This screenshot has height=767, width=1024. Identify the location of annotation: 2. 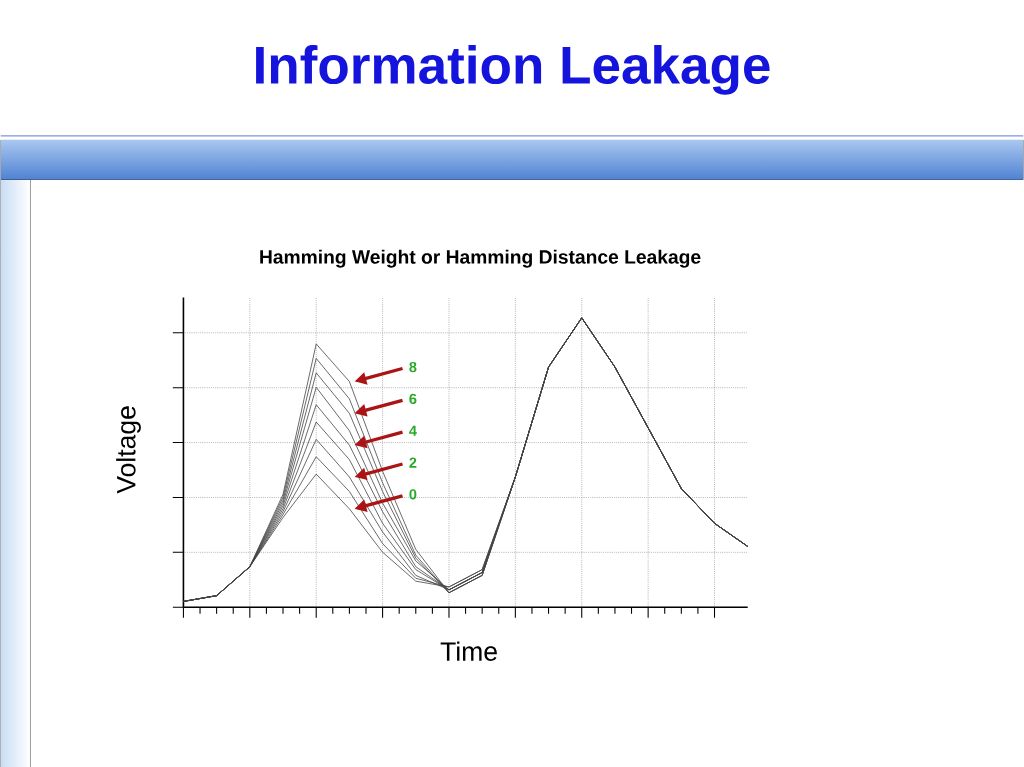
(413, 462).